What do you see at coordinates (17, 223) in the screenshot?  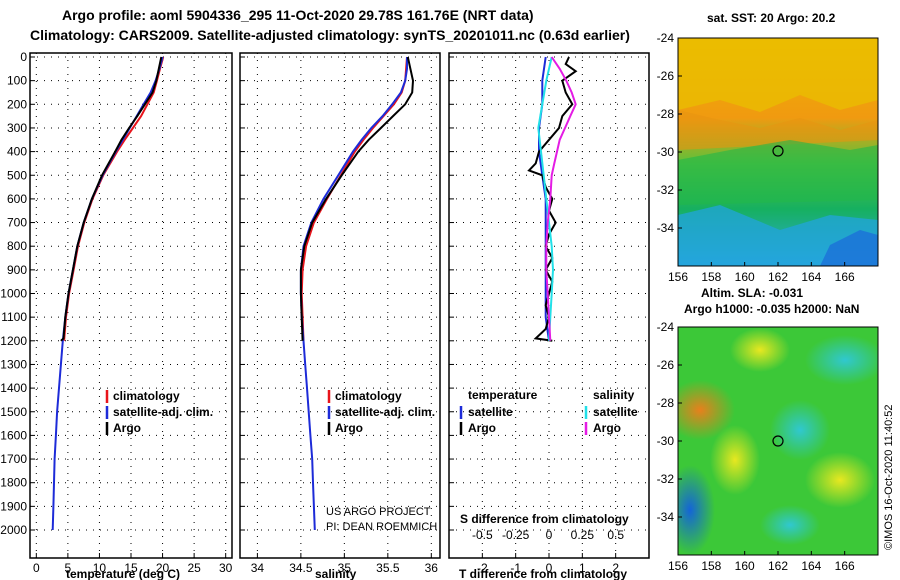 I see `depth-tick-label: 700` at bounding box center [17, 223].